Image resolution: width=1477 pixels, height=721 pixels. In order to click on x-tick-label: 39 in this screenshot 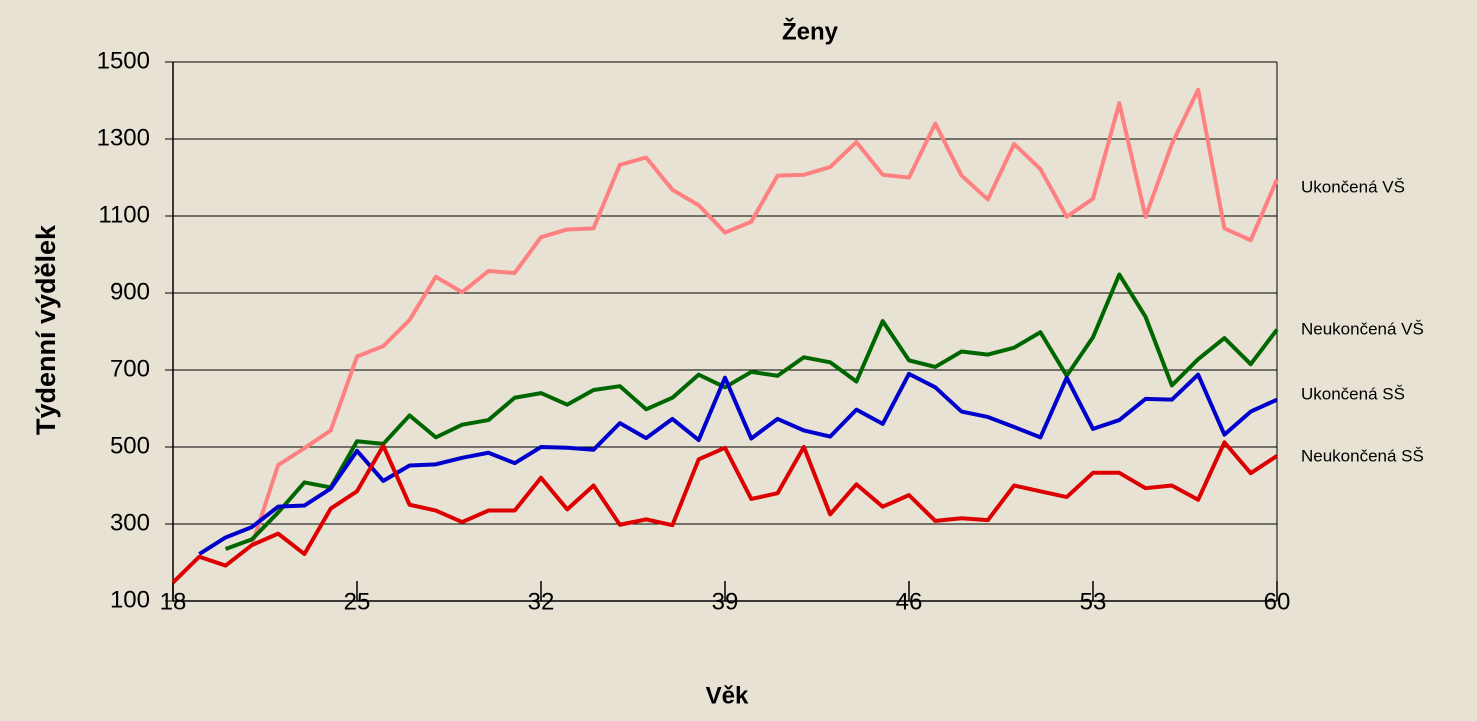, I will do `click(725, 601)`.